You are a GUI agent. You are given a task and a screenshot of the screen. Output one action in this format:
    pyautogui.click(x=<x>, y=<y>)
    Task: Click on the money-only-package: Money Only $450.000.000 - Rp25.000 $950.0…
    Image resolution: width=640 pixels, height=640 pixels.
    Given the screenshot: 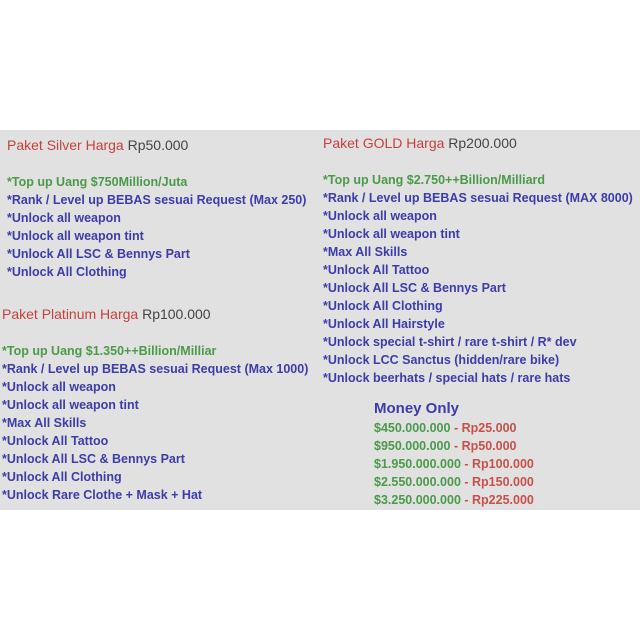 What is the action you would take?
    pyautogui.click(x=454, y=454)
    